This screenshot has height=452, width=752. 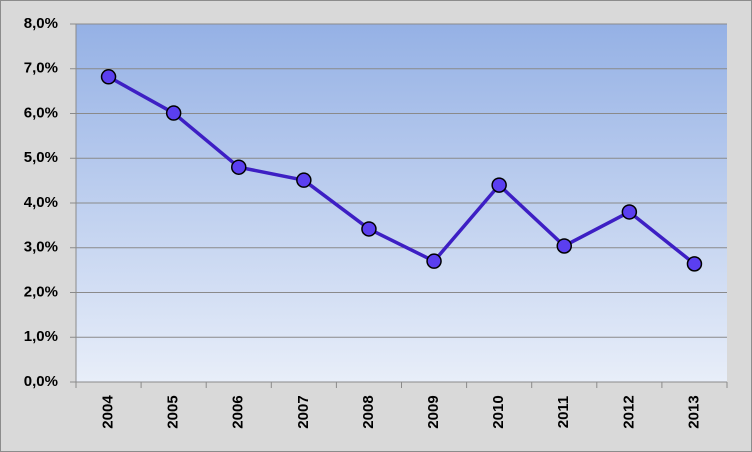 I want to click on x-tick-label: 2008, so click(x=368, y=411).